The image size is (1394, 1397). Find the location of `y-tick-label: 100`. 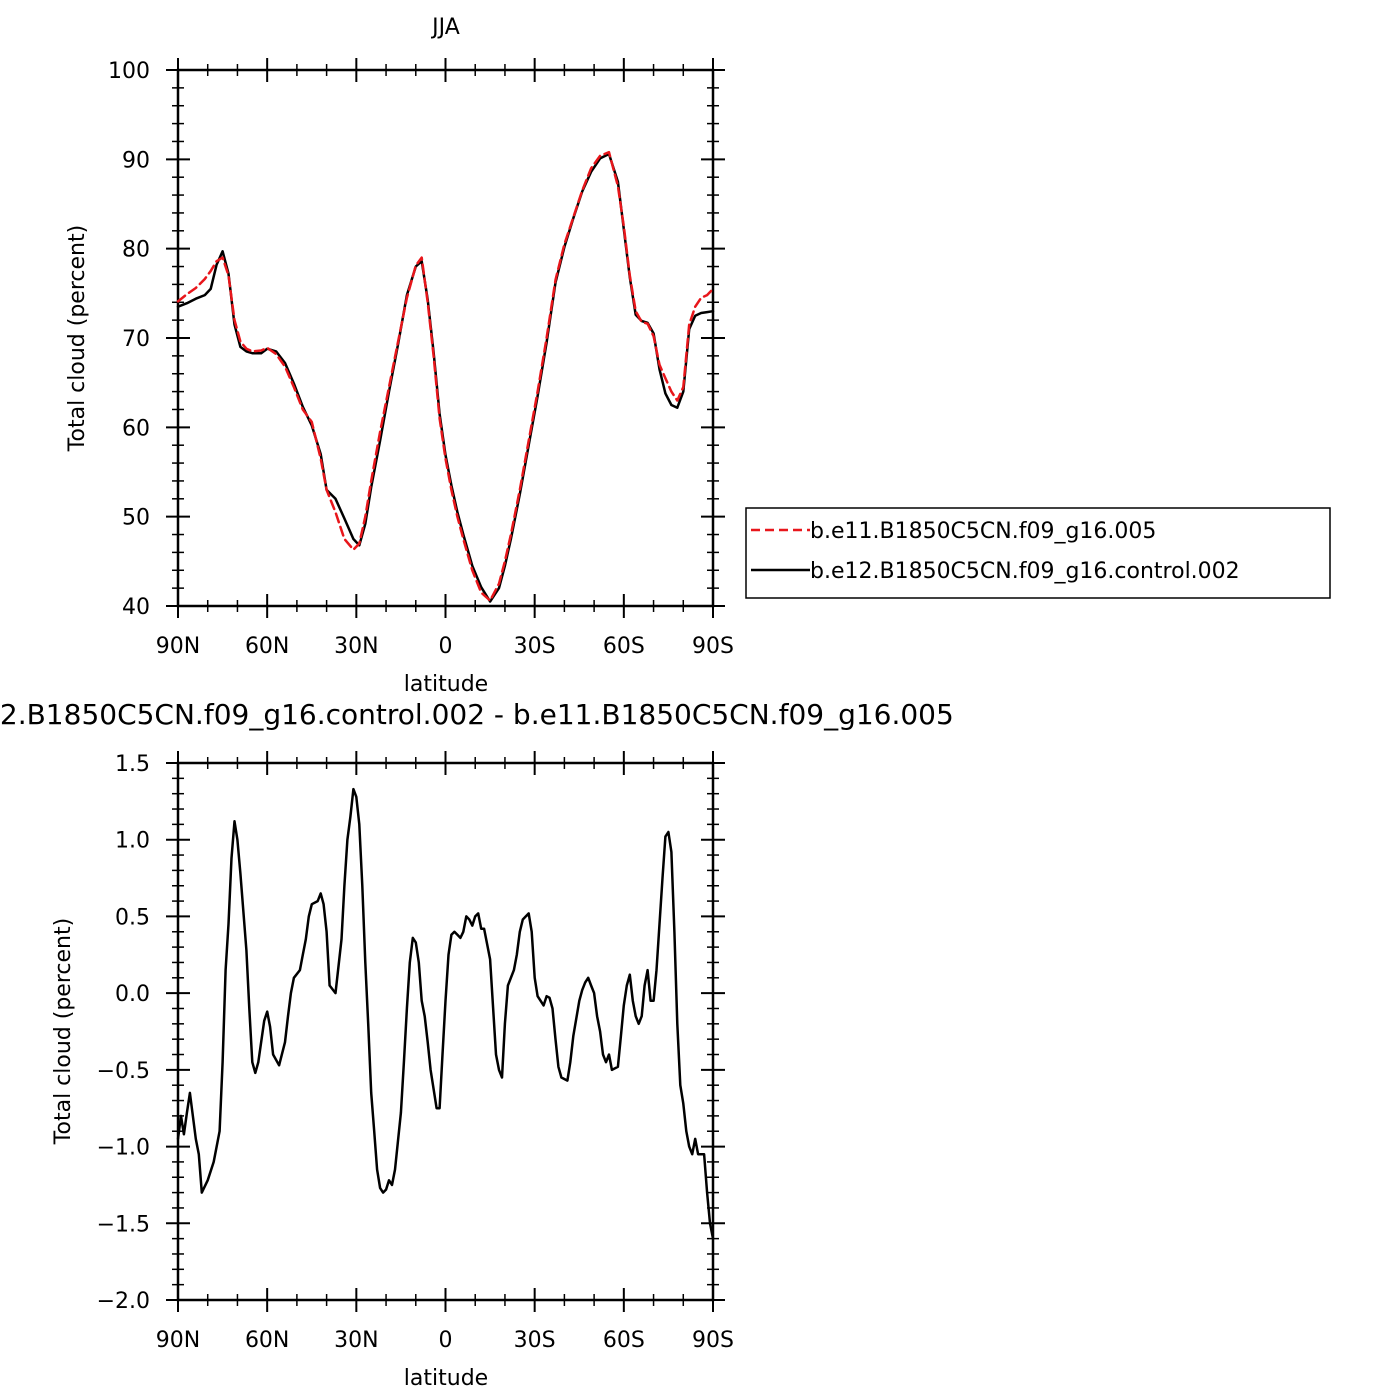

y-tick-label: 100 is located at coordinates (129, 71).